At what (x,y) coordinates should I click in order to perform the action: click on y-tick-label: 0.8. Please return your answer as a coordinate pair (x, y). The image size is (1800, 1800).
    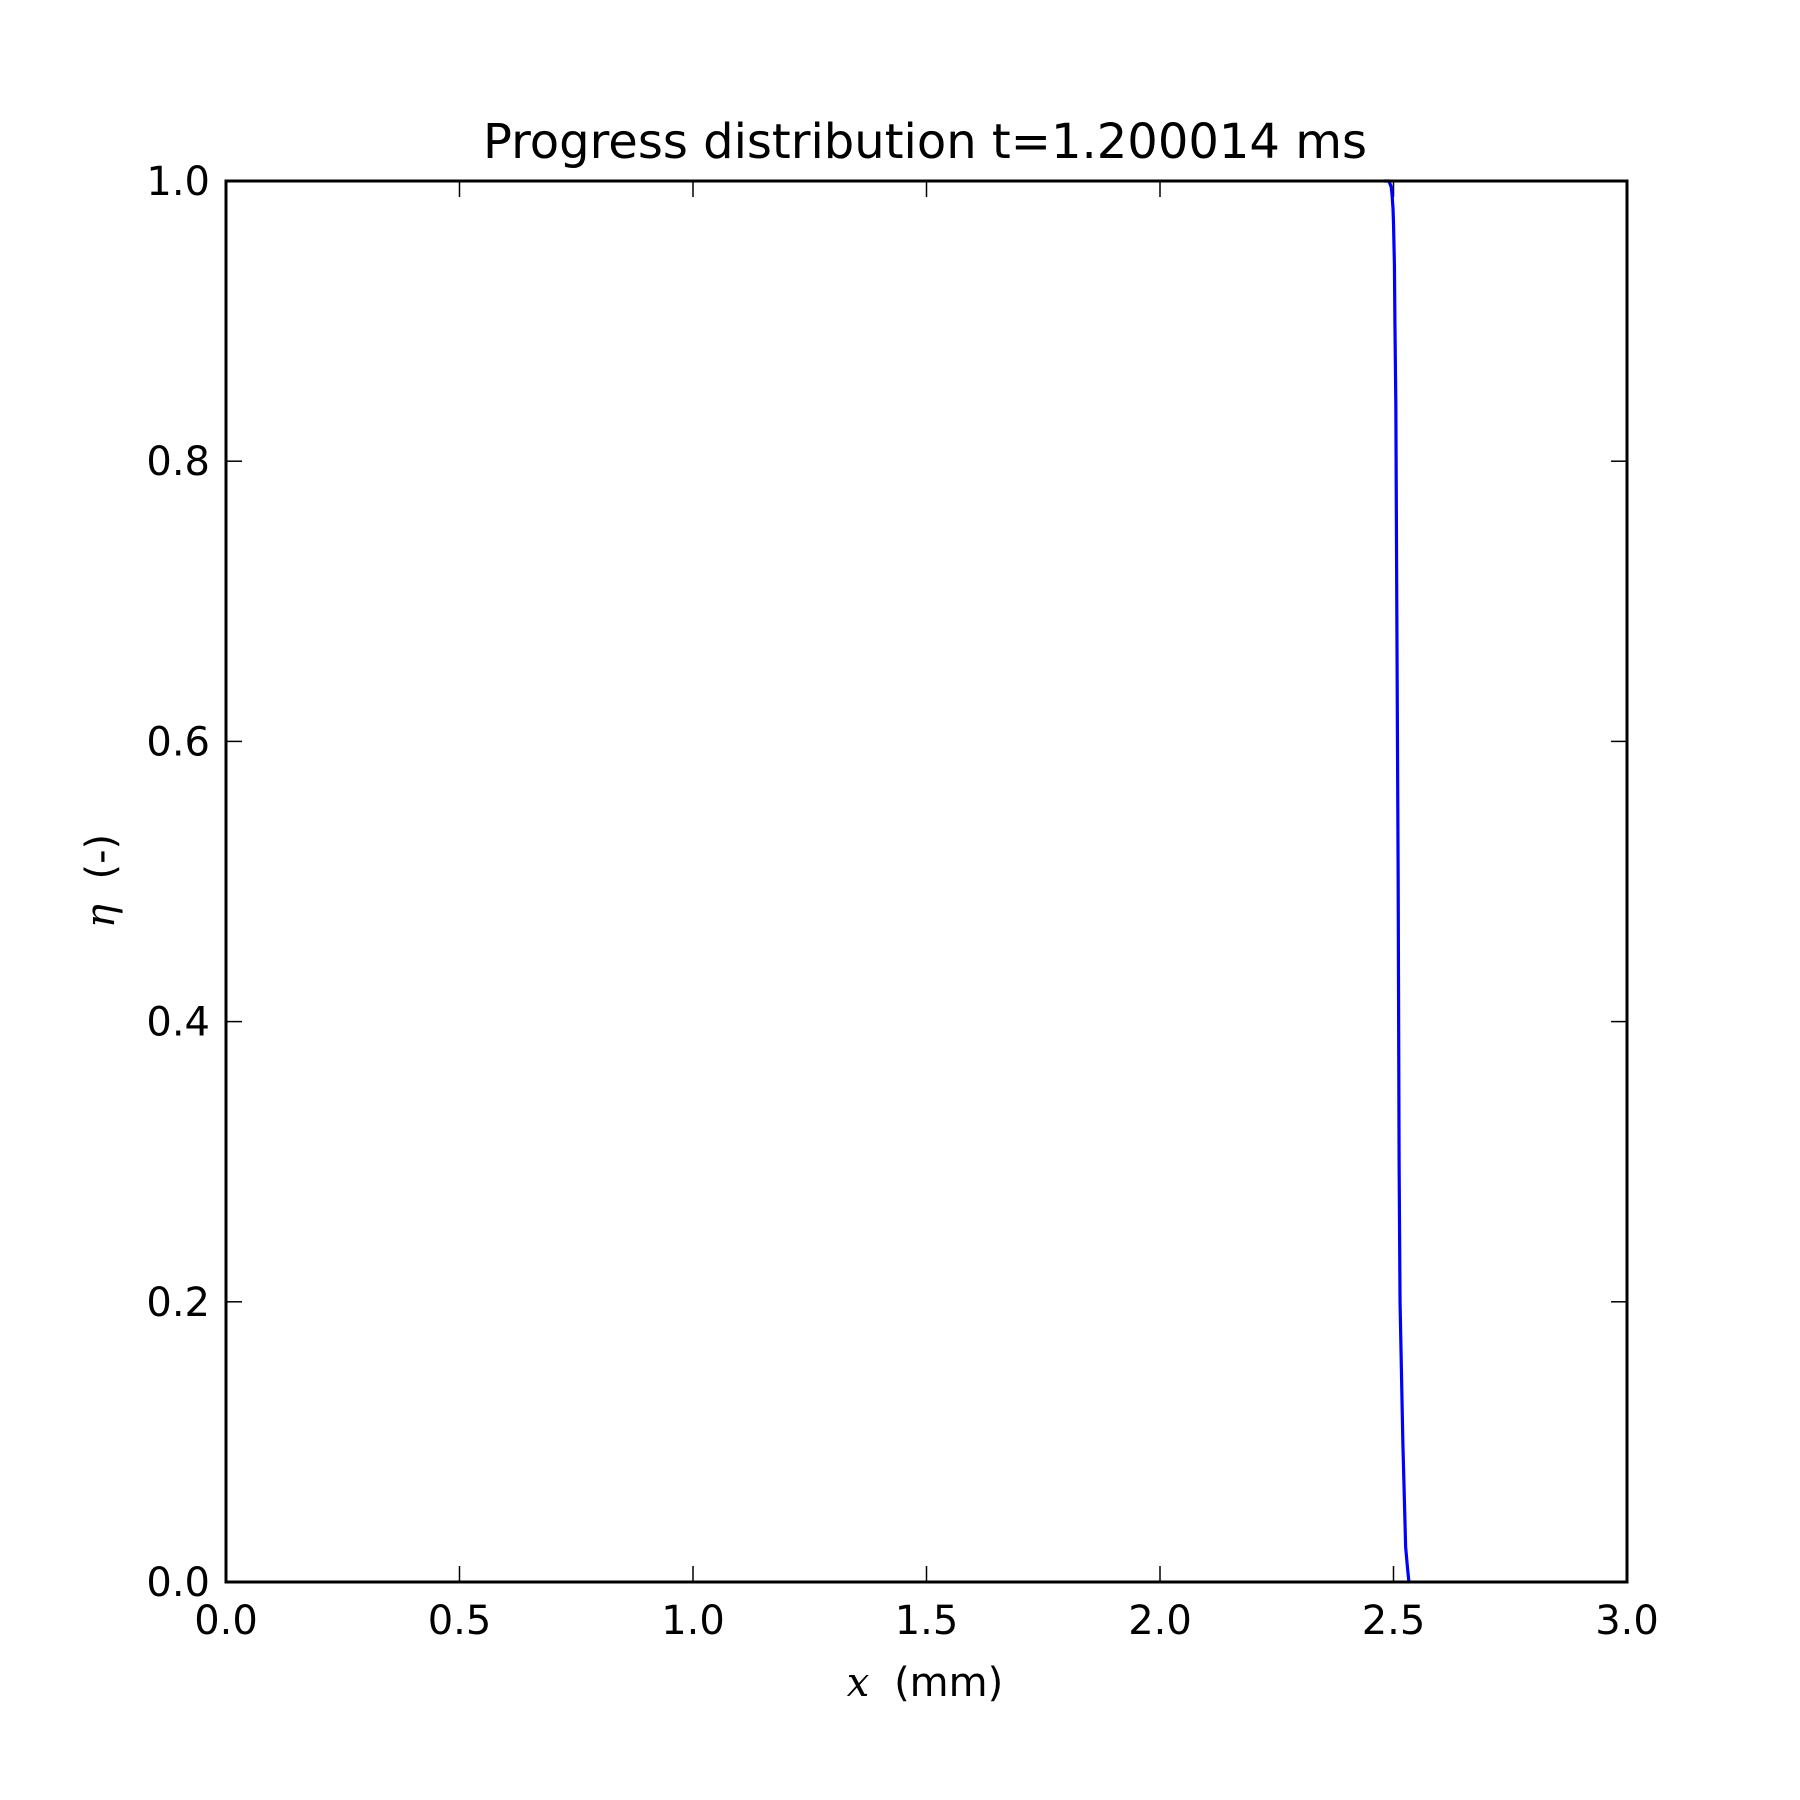
    Looking at the image, I should click on (178, 462).